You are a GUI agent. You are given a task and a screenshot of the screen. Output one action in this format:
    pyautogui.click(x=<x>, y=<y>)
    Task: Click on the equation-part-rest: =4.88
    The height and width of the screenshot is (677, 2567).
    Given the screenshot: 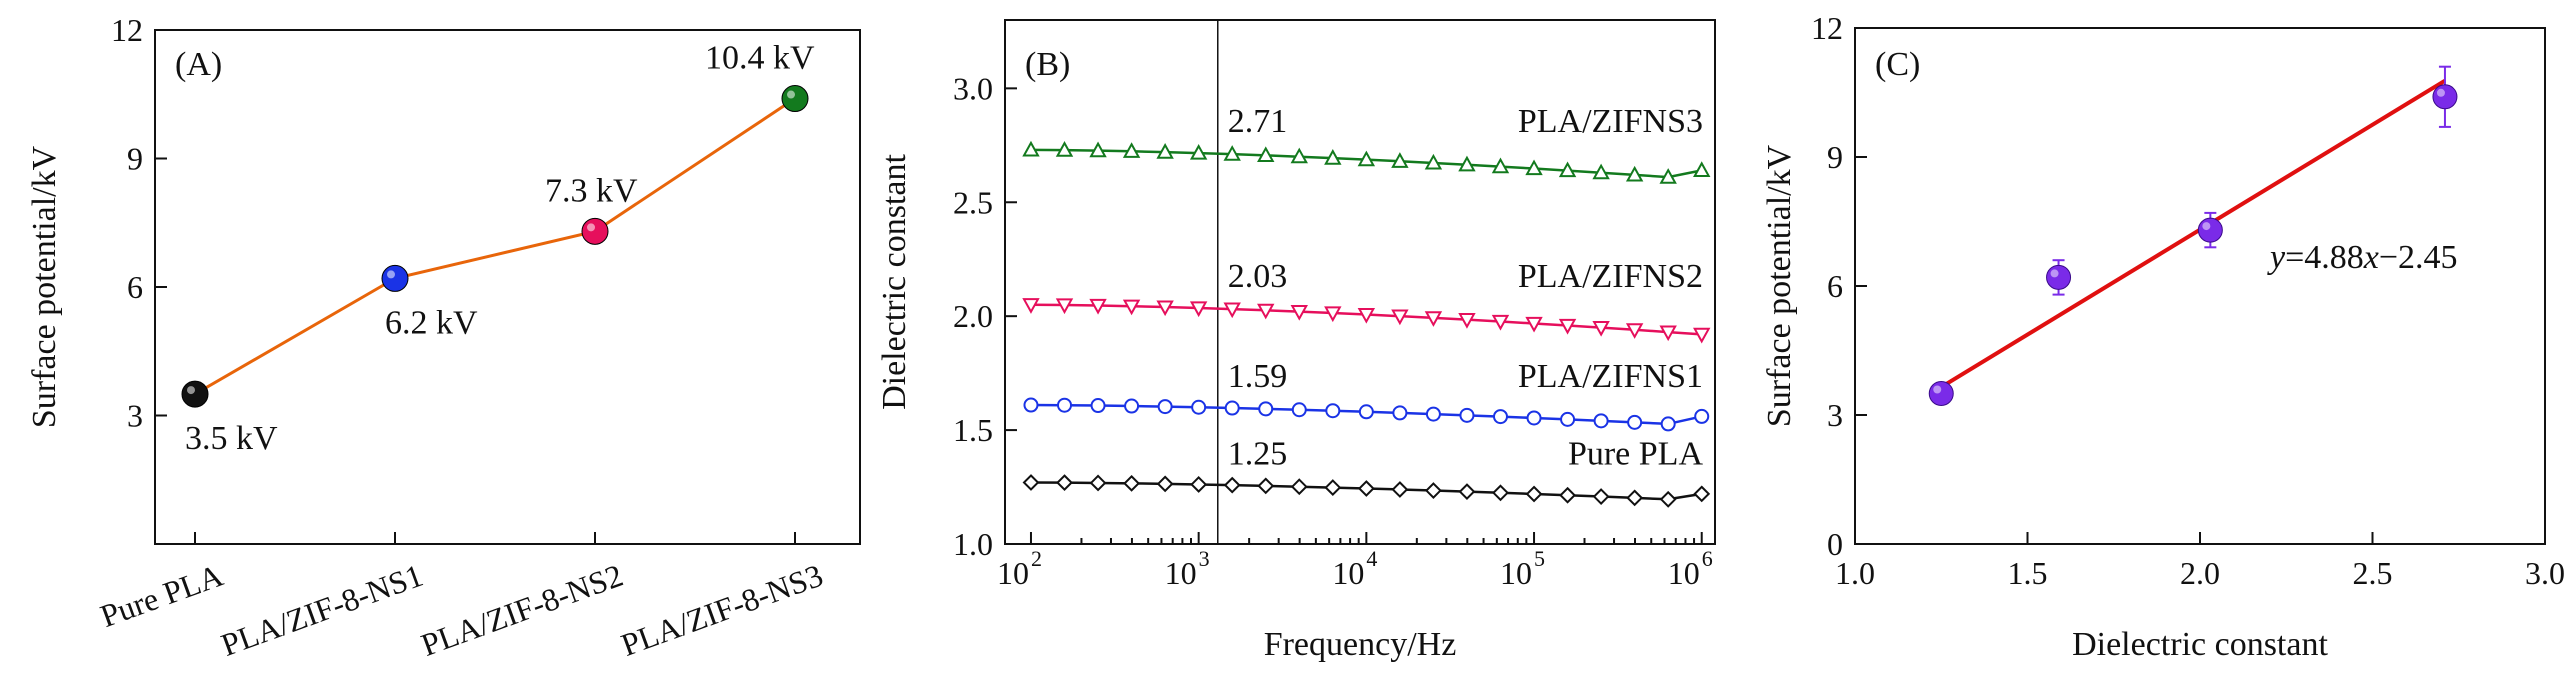 What is the action you would take?
    pyautogui.click(x=2324, y=257)
    